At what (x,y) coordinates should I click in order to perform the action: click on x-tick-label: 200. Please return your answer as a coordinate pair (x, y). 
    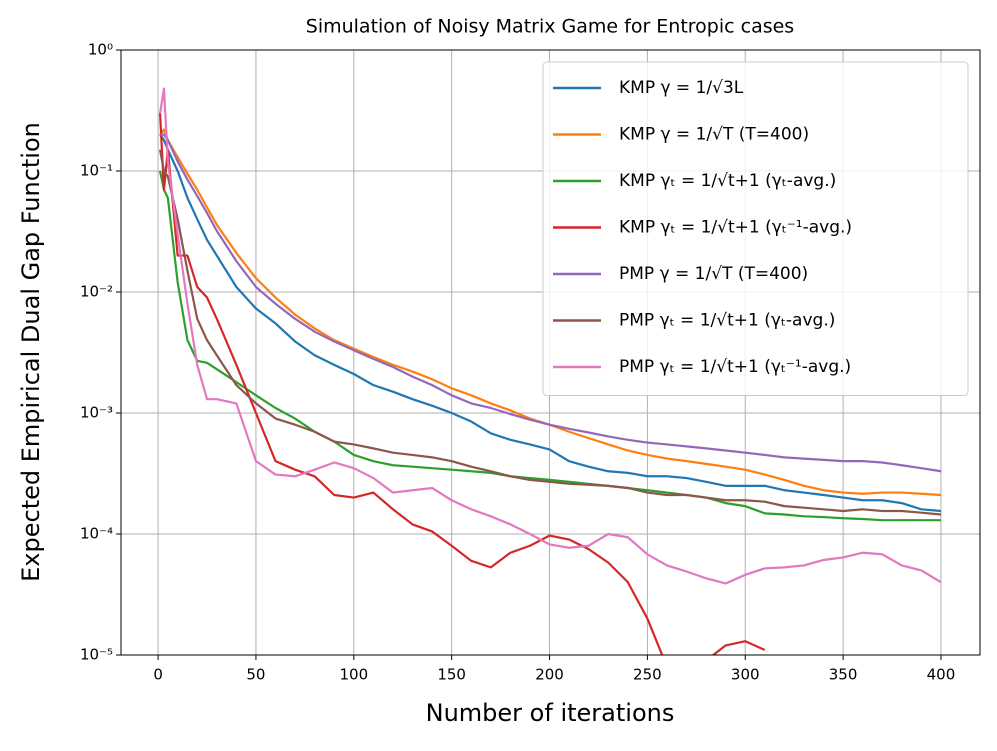
    Looking at the image, I should click on (549, 675).